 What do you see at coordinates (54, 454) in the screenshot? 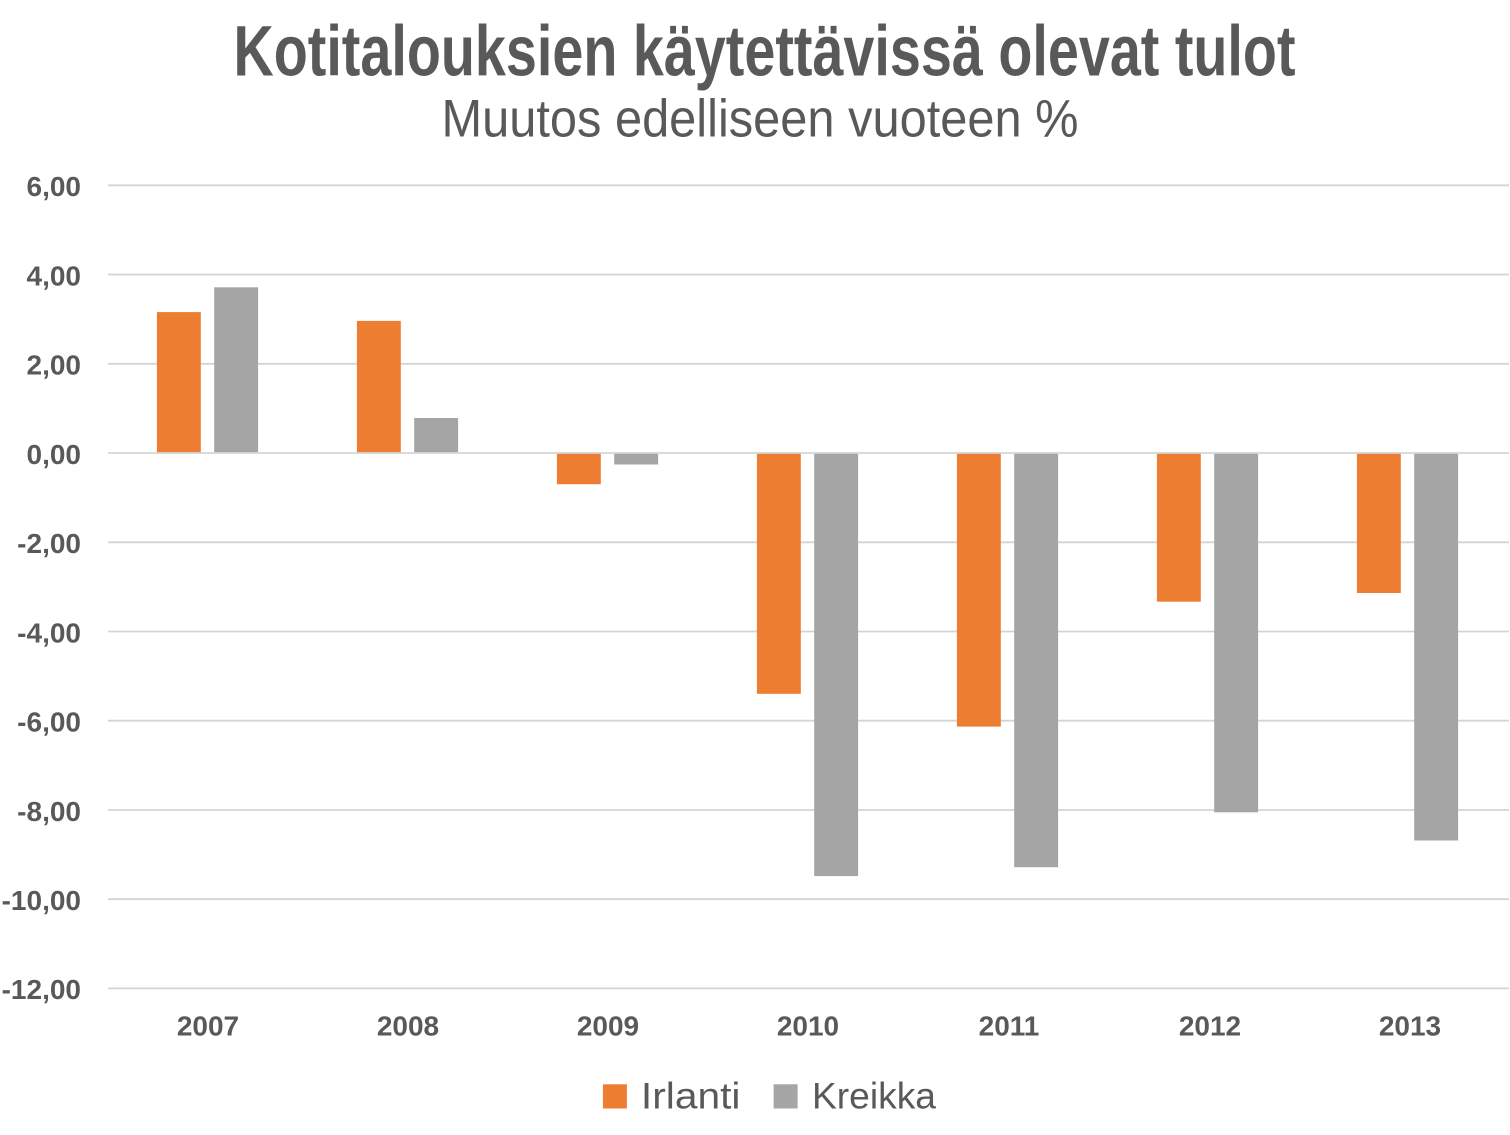
I see `svg-text: 0,00` at bounding box center [54, 454].